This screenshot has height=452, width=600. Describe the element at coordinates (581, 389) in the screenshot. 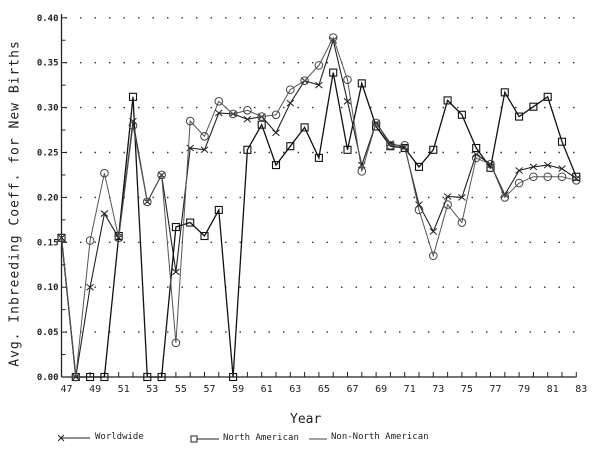

I see `x-tick-label: 83` at that location.